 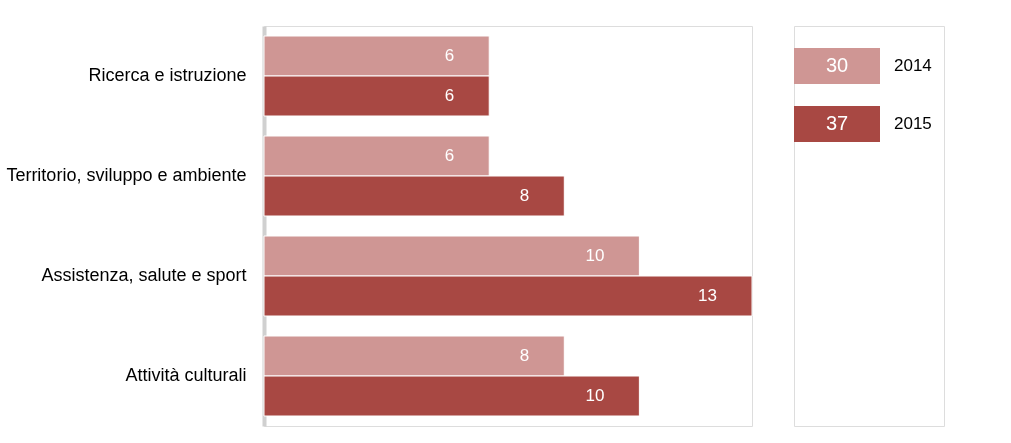 What do you see at coordinates (913, 123) in the screenshot?
I see `text: 2015` at bounding box center [913, 123].